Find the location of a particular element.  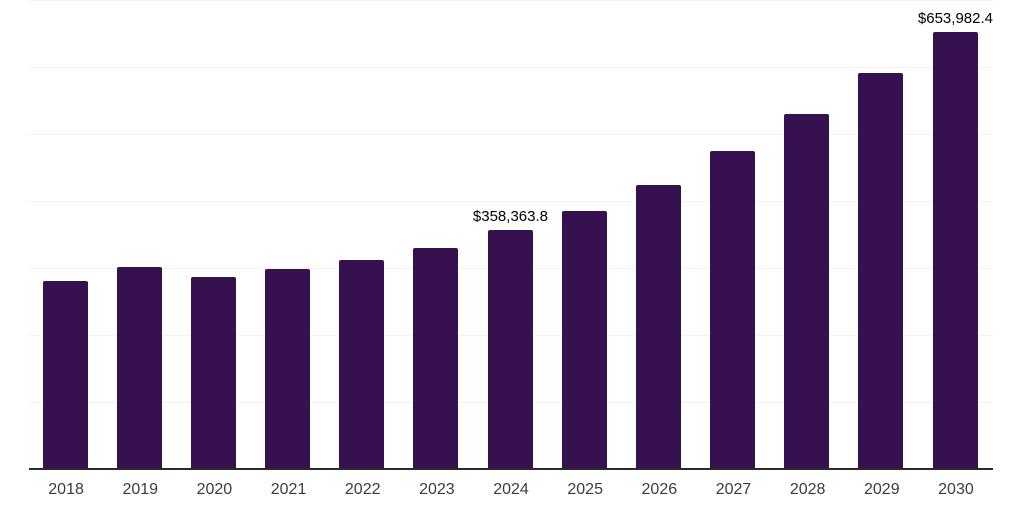

bar-slot-2029 is located at coordinates (881, 235).